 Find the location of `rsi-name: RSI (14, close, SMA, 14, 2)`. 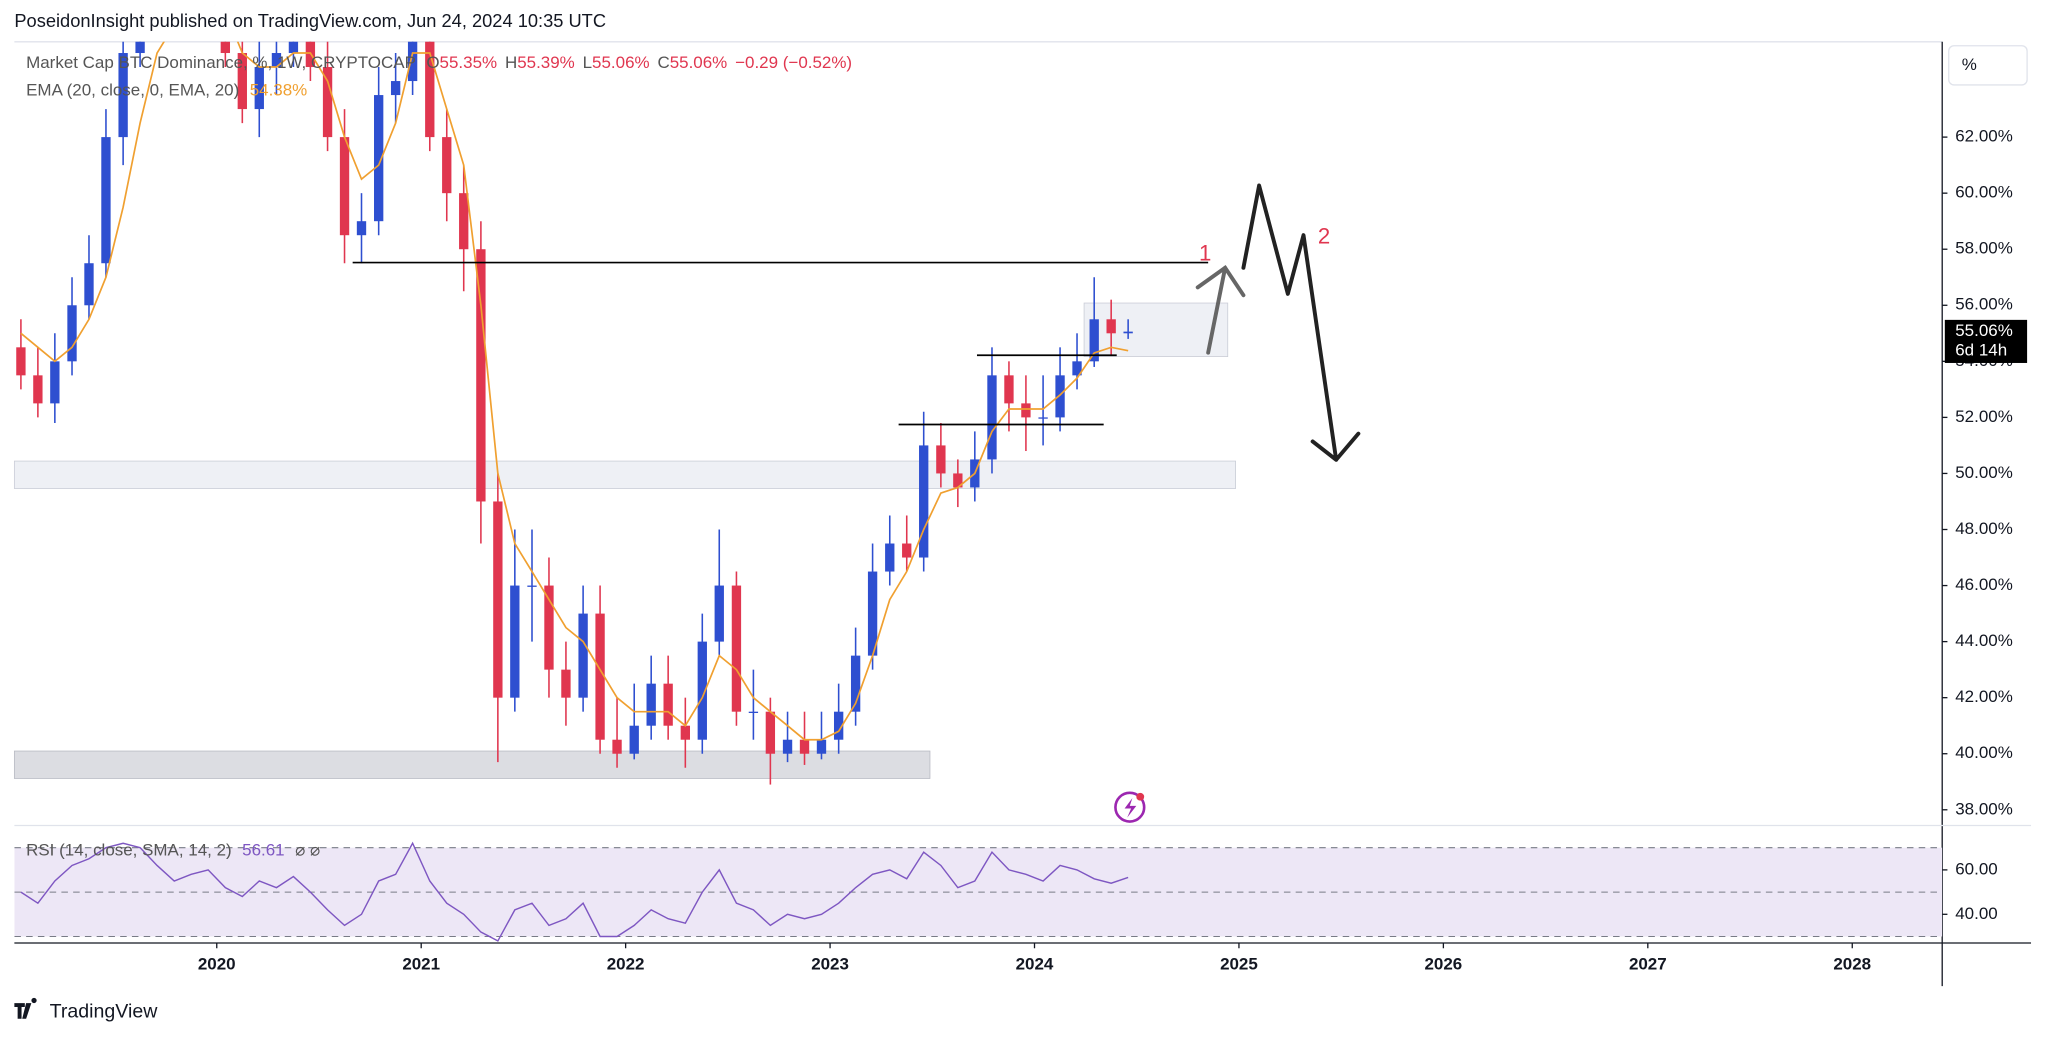

rsi-name: RSI (14, close, SMA, 14, 2) is located at coordinates (129, 850).